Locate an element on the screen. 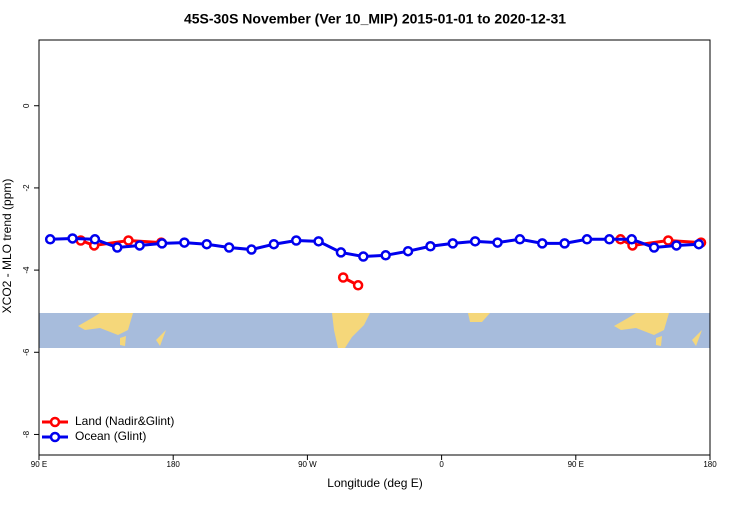 The image size is (750, 505). y-tick-label: 0 is located at coordinates (26, 105).